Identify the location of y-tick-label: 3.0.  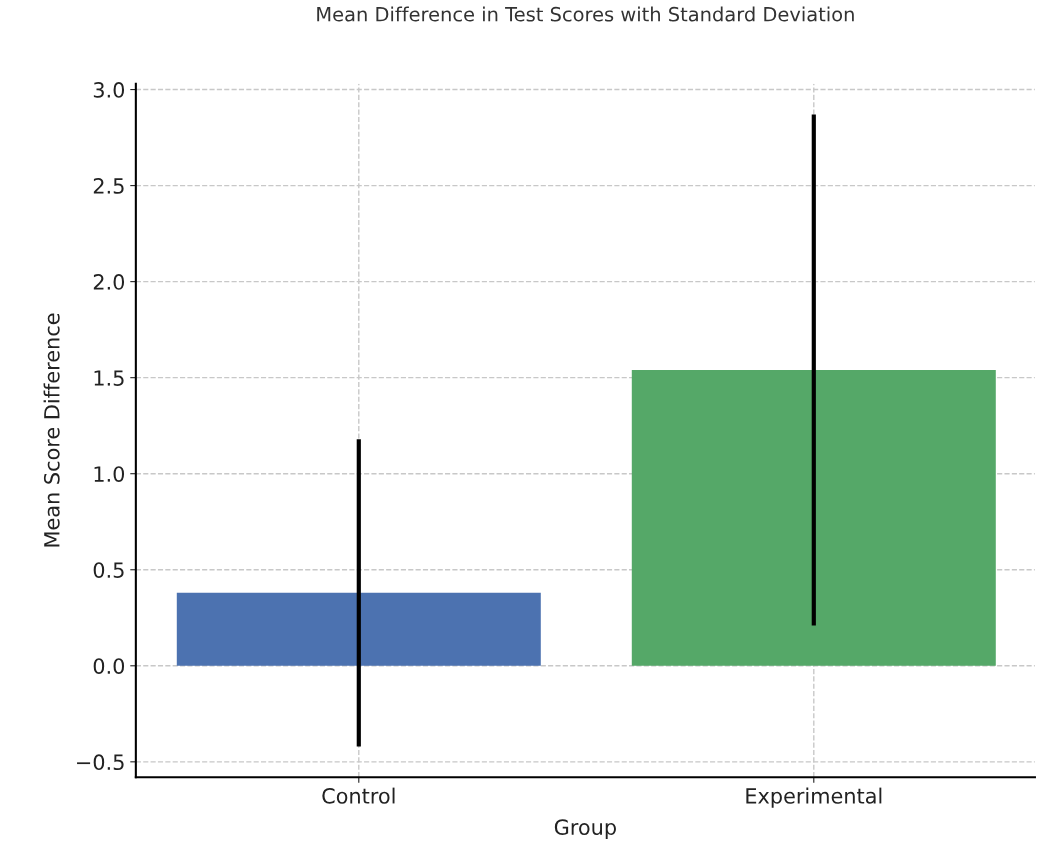
(109, 90).